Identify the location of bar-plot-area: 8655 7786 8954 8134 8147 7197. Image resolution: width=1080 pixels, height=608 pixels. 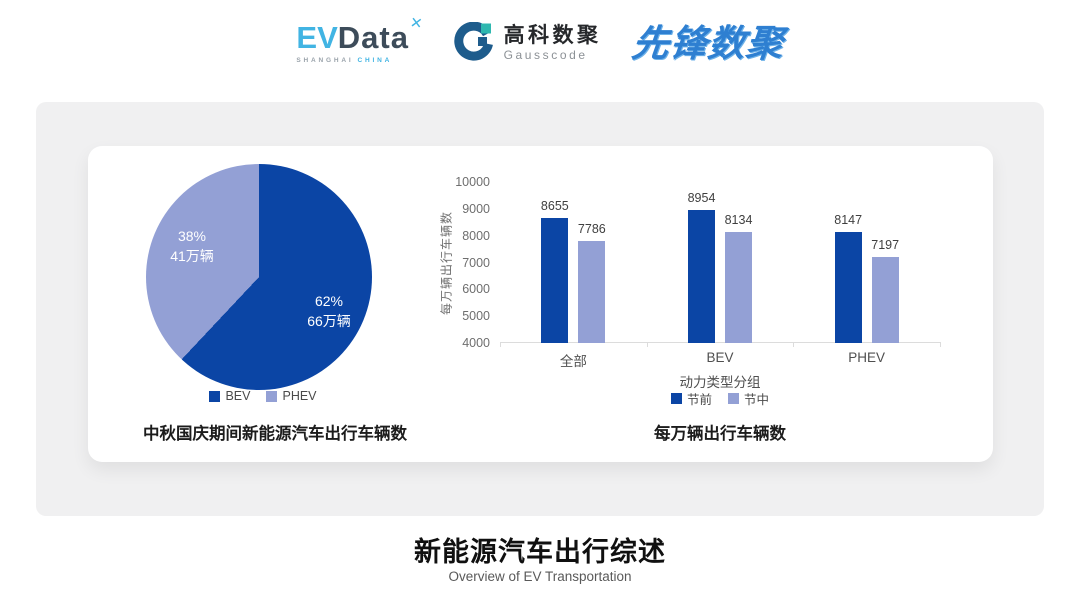
(720, 264).